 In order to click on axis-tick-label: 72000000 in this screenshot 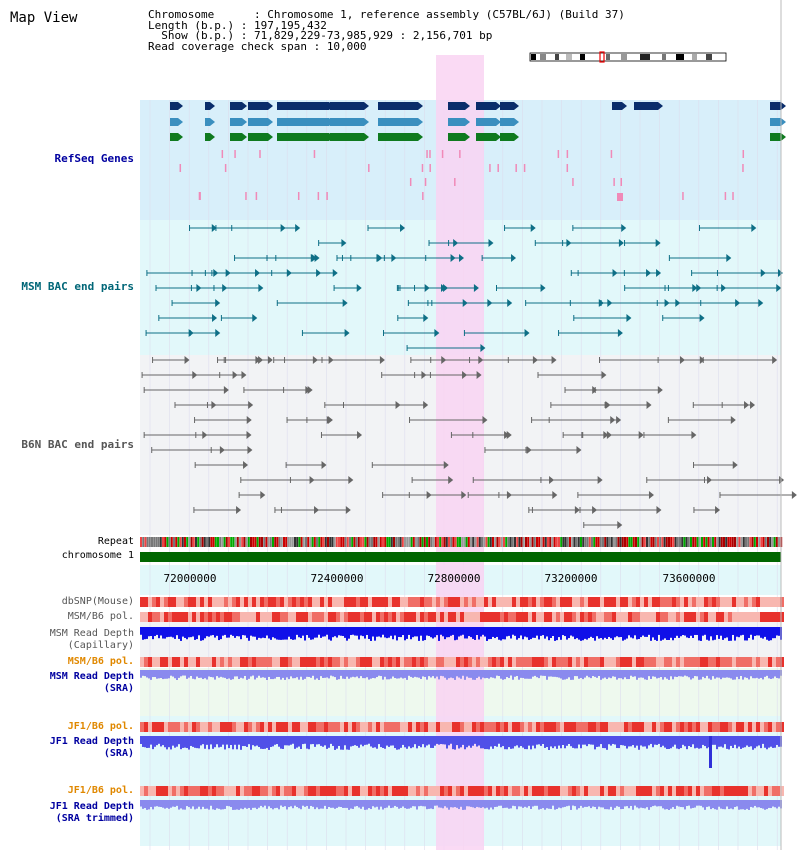, I will do `click(190, 578)`.